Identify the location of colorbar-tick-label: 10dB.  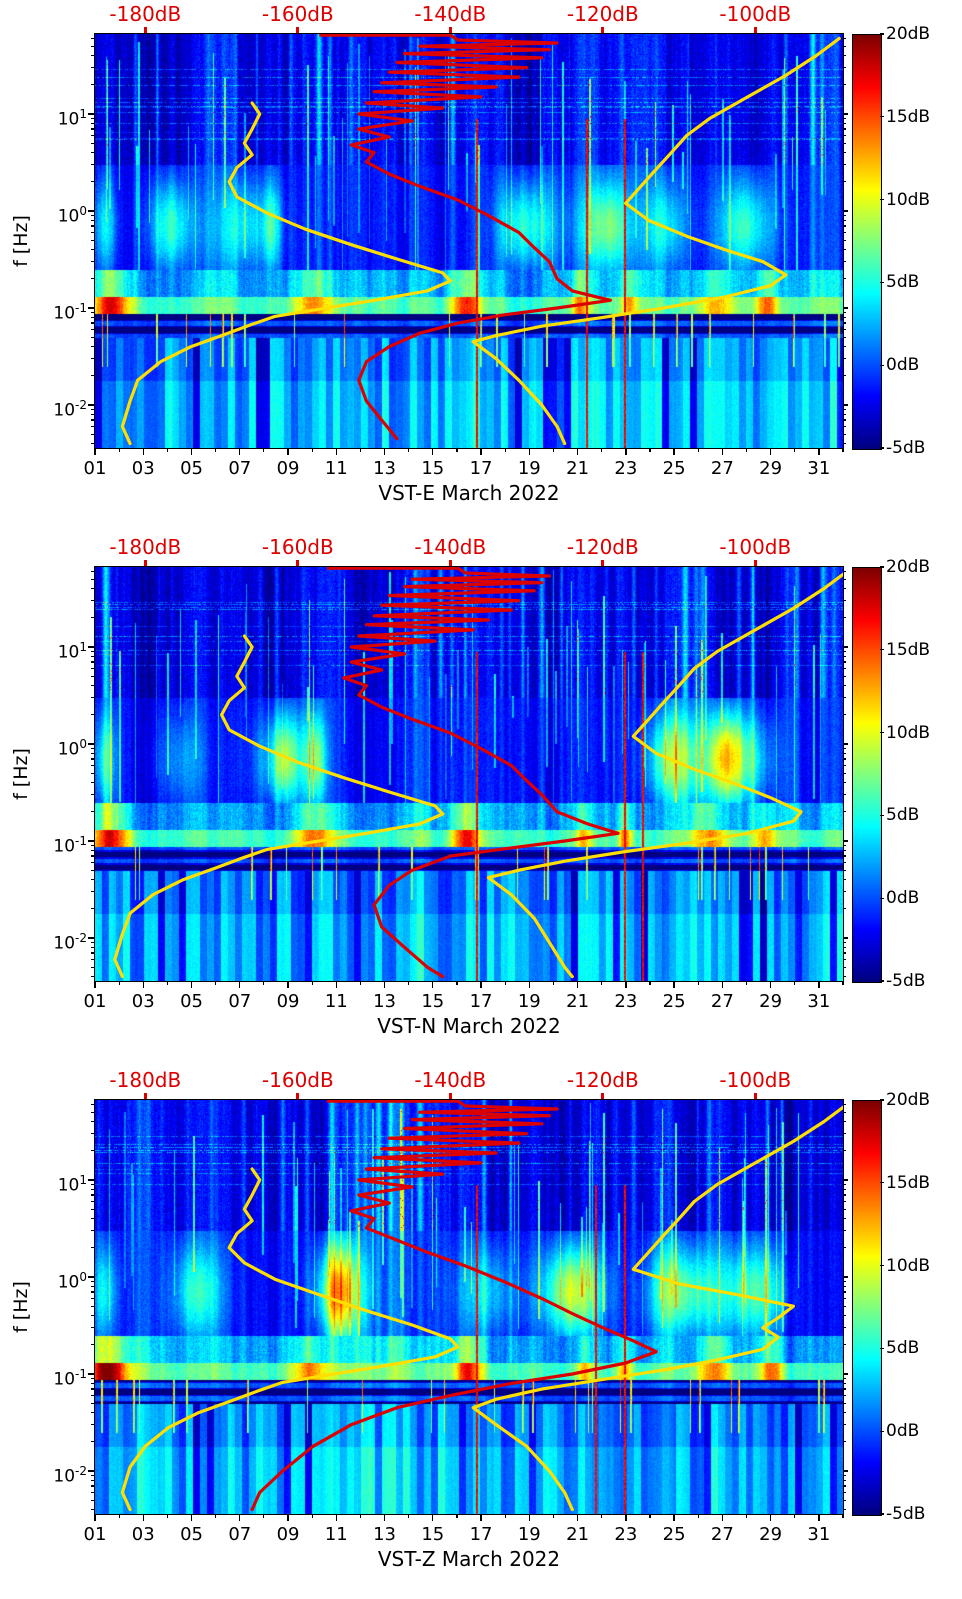
(908, 1265).